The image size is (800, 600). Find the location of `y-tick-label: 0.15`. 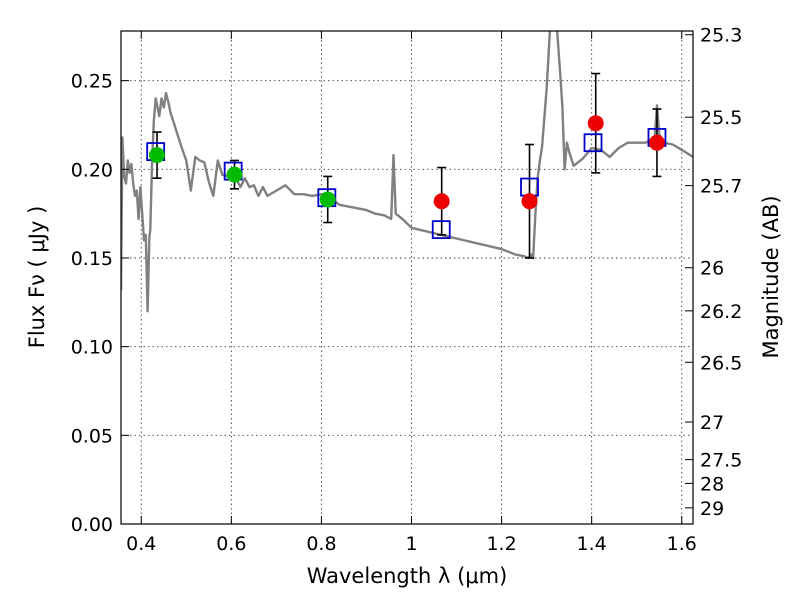

y-tick-label: 0.15 is located at coordinates (92, 259).